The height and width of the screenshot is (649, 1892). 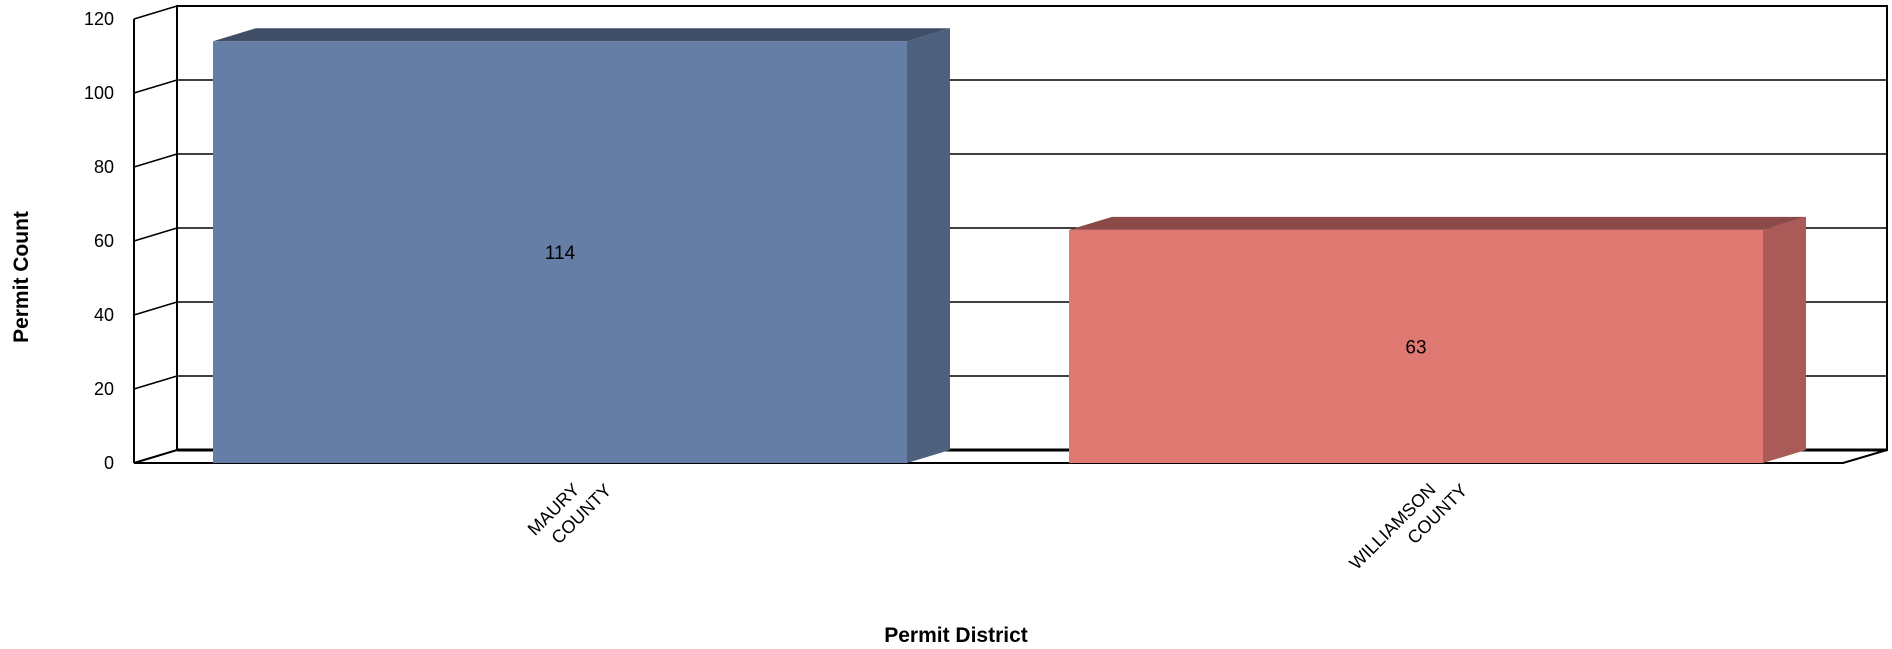 I want to click on y-tick-label-40: 40, so click(x=104, y=315).